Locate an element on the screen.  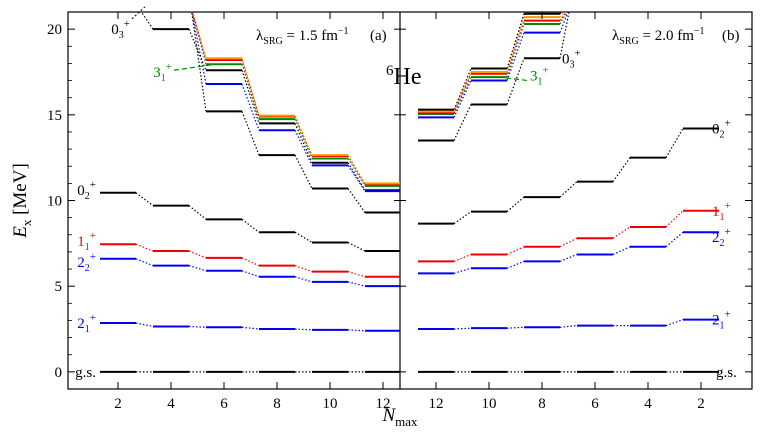
y-tick-label: 5 is located at coordinates (59, 287).